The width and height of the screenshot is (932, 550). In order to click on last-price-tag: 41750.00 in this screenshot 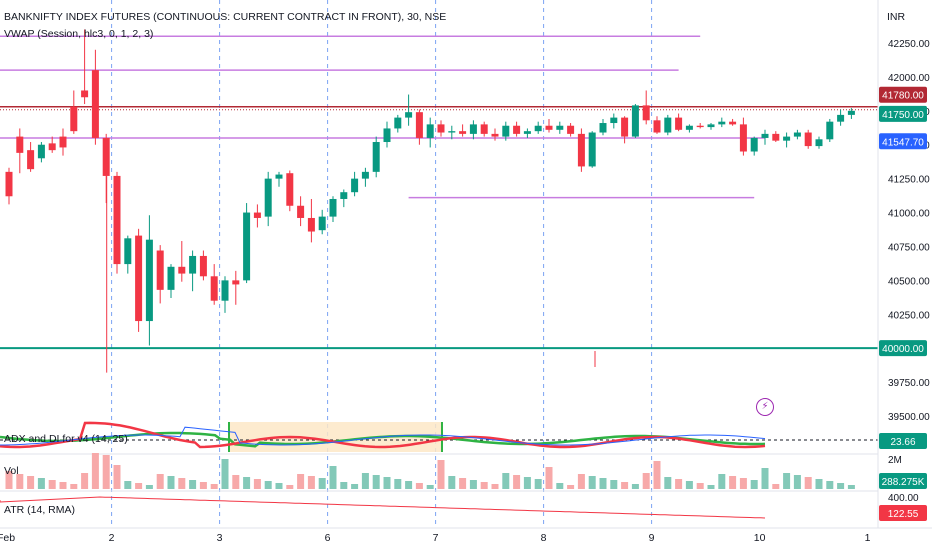, I will do `click(903, 113)`.